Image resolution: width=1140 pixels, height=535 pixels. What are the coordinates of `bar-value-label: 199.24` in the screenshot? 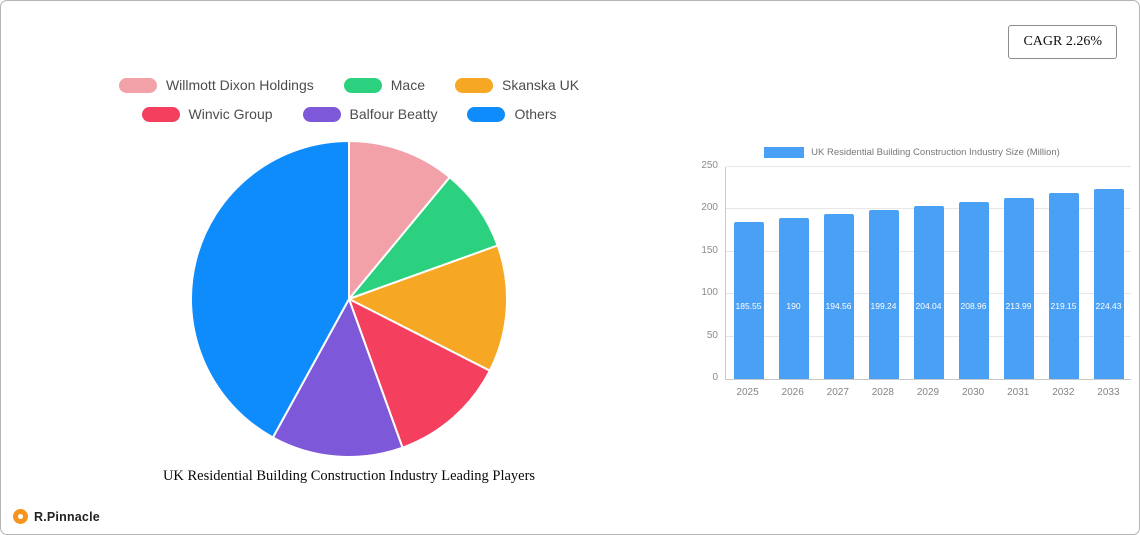 It's located at (883, 306).